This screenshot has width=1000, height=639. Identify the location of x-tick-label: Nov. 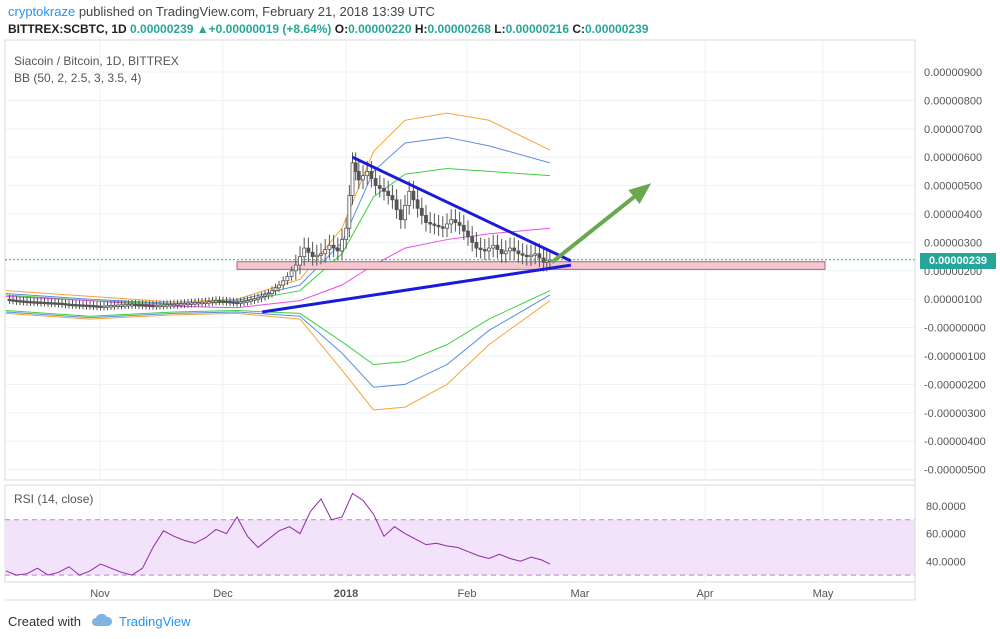
(100, 594).